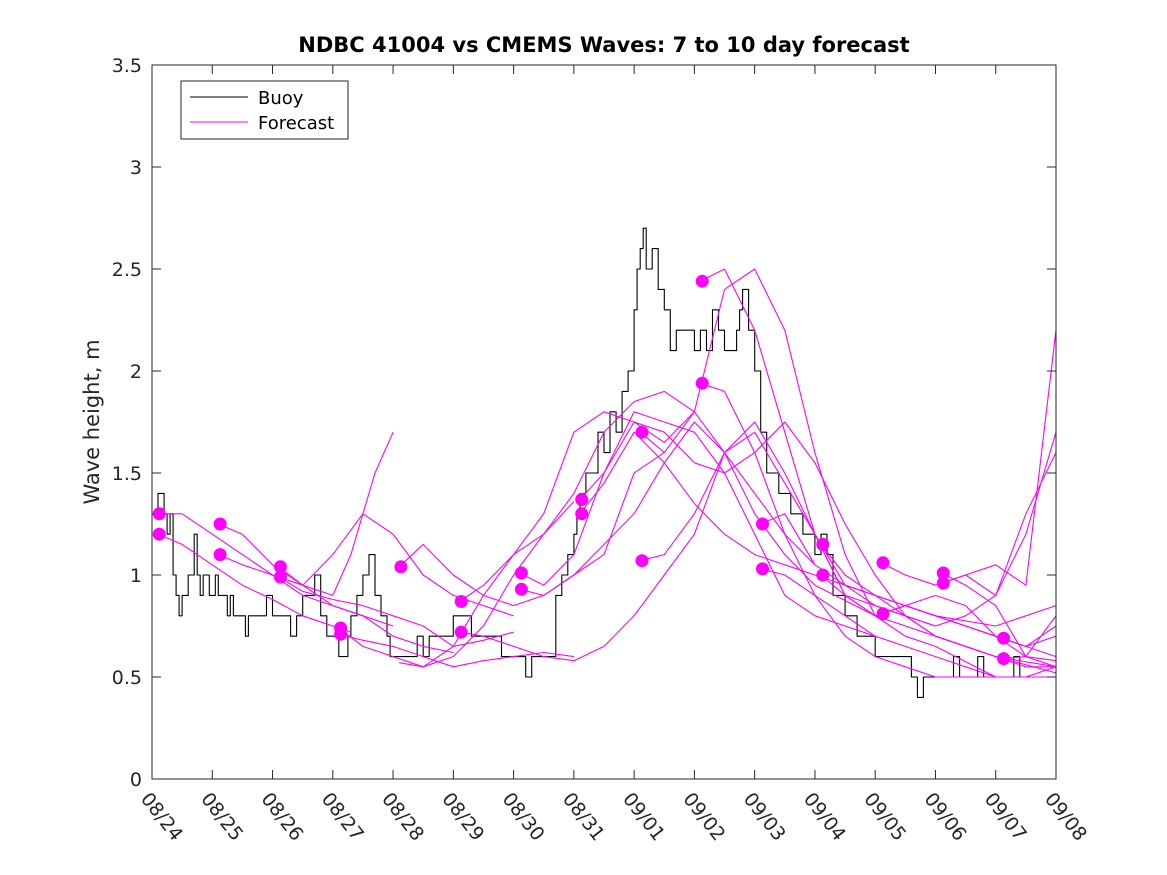 This screenshot has width=1167, height=875. I want to click on y-tick-label: 2.5, so click(127, 270).